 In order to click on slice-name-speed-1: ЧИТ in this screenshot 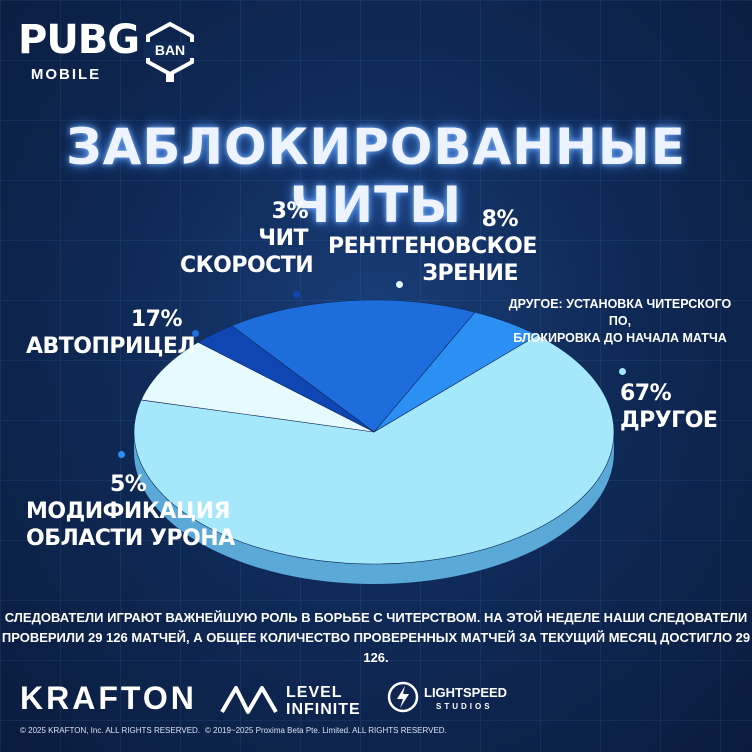, I will do `click(283, 238)`.